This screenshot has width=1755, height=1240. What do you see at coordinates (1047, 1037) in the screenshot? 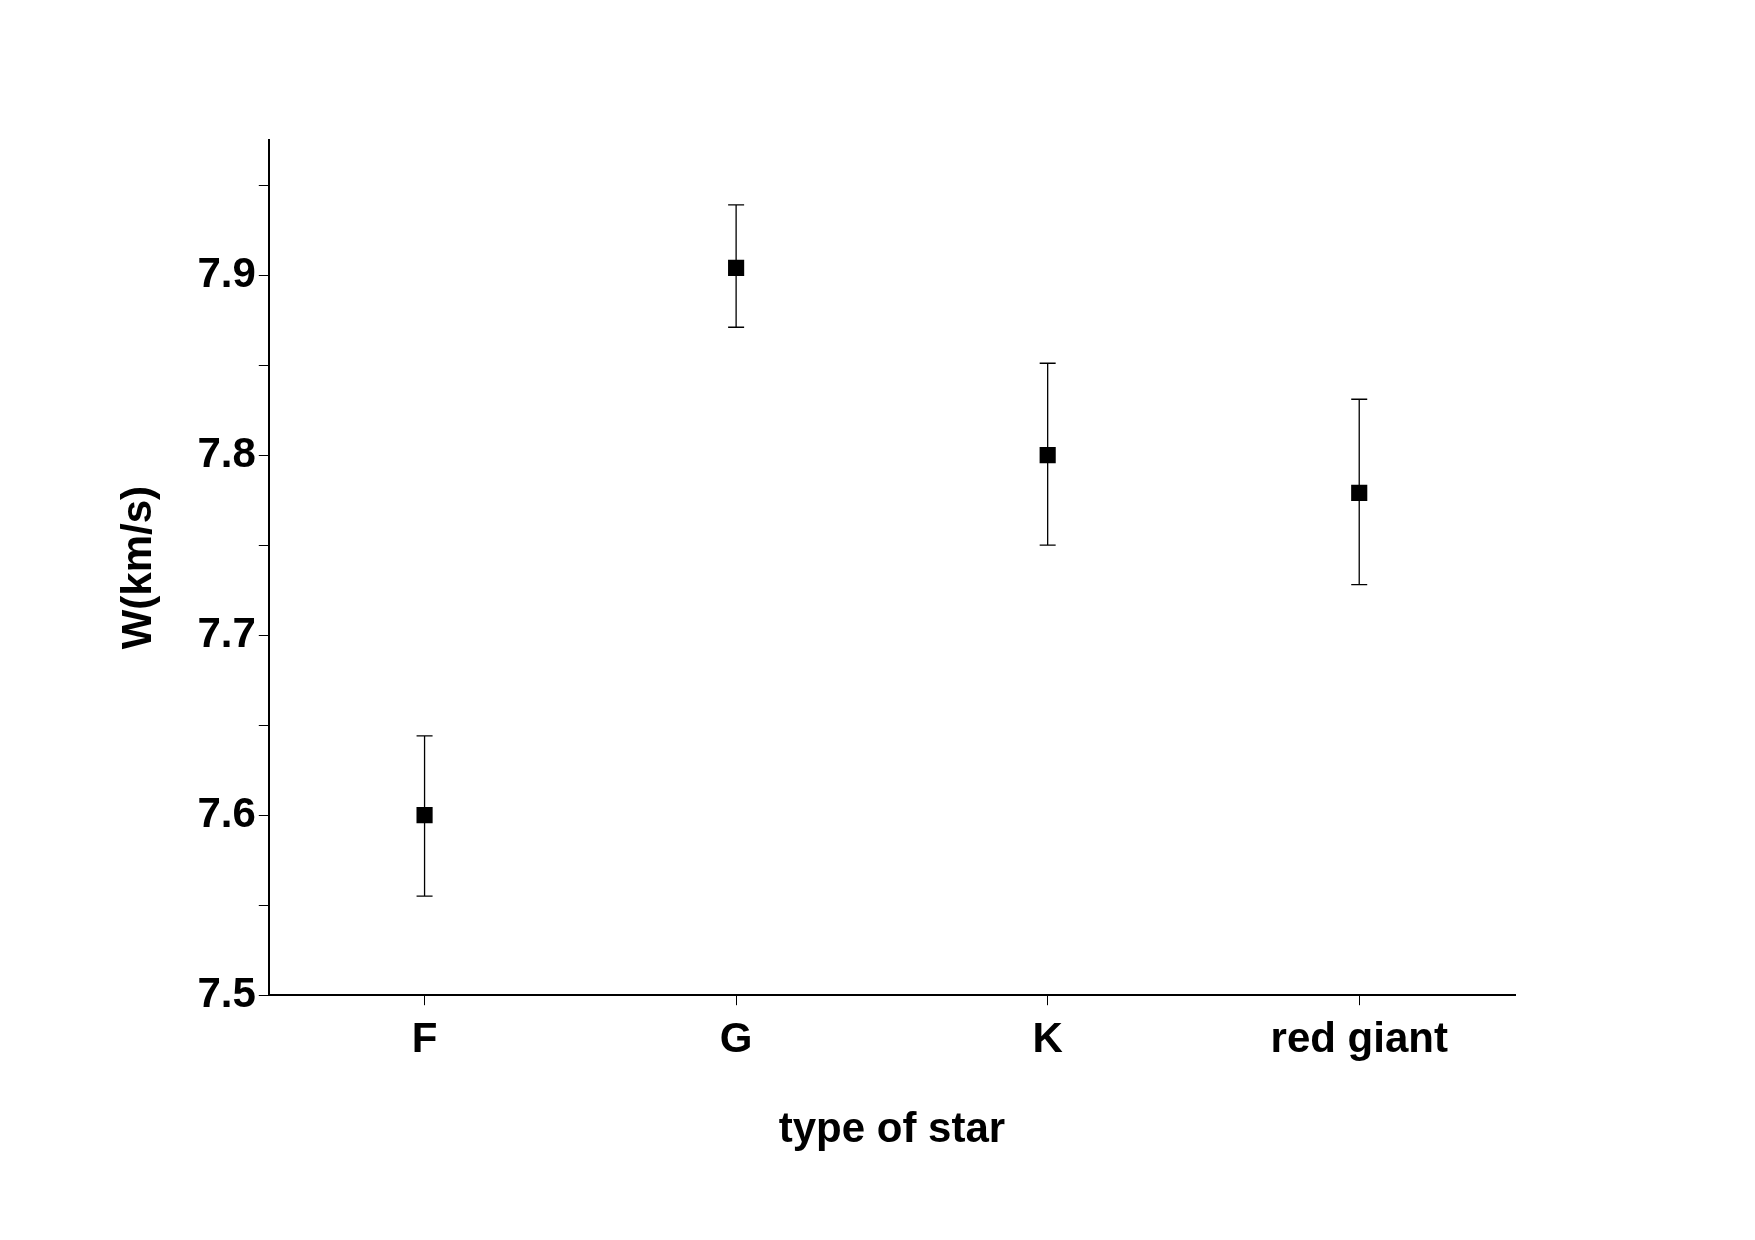
I see `x-tick-label: K` at bounding box center [1047, 1037].